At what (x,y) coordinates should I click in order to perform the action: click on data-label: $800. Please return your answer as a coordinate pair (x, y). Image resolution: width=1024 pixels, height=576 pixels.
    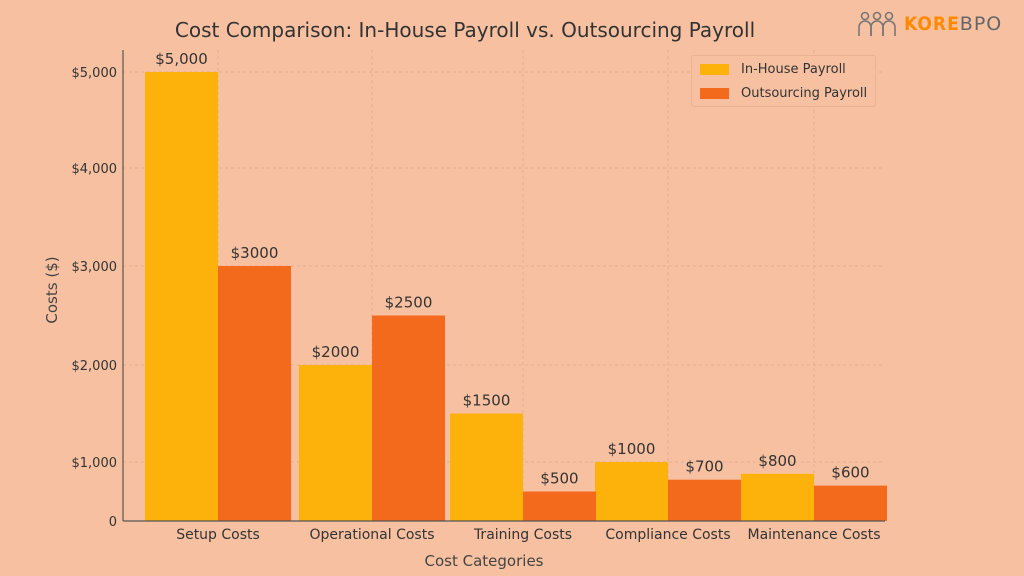
    Looking at the image, I should click on (777, 461).